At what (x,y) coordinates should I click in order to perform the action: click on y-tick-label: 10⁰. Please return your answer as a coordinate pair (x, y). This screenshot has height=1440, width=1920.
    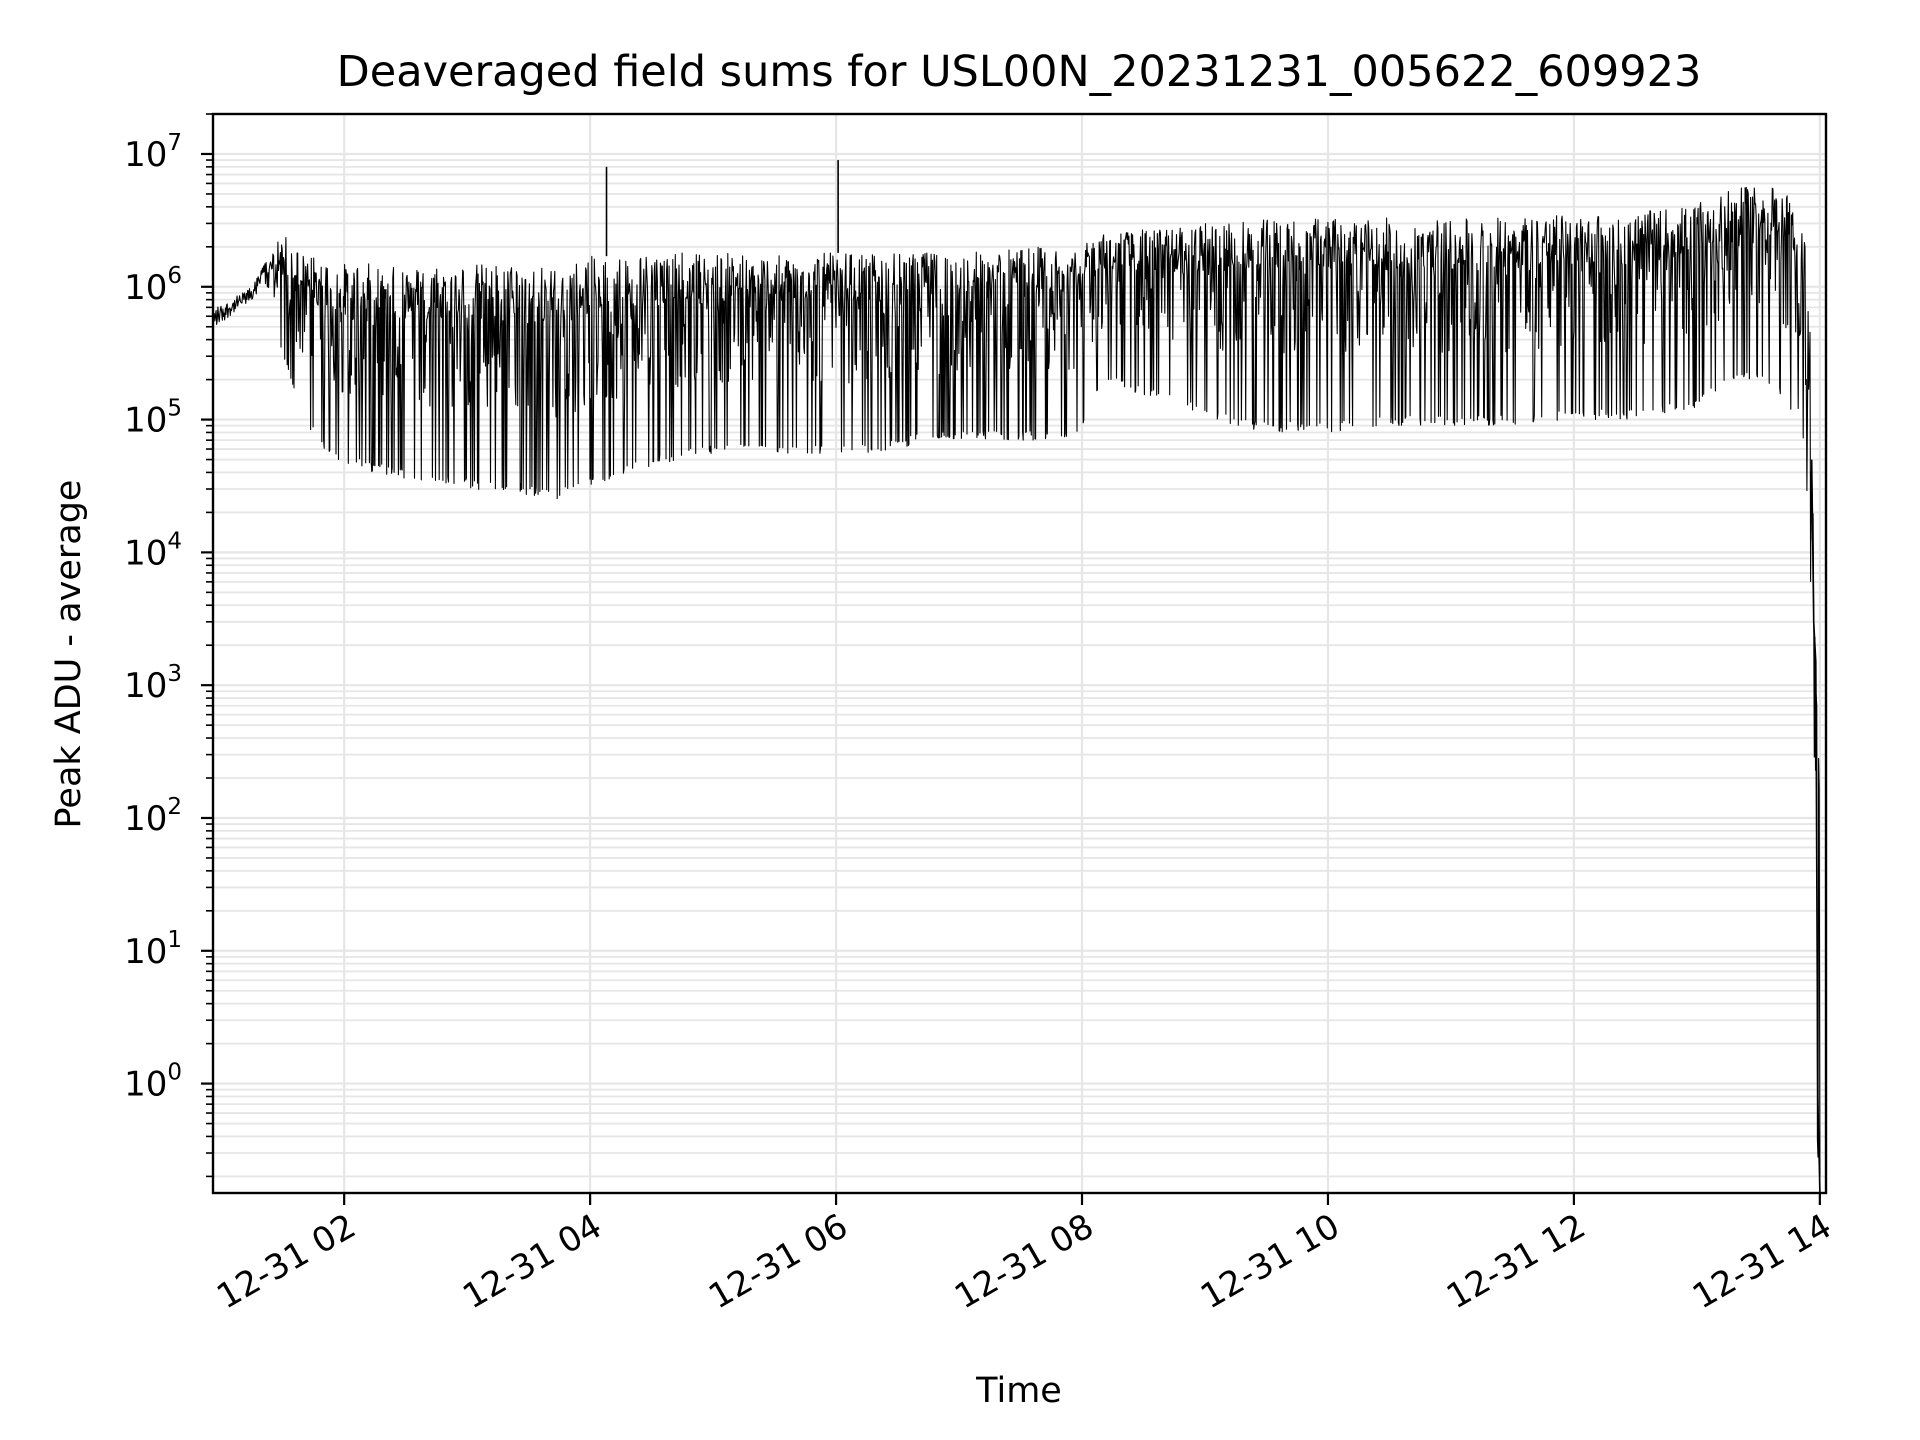
    Looking at the image, I should click on (153, 1082).